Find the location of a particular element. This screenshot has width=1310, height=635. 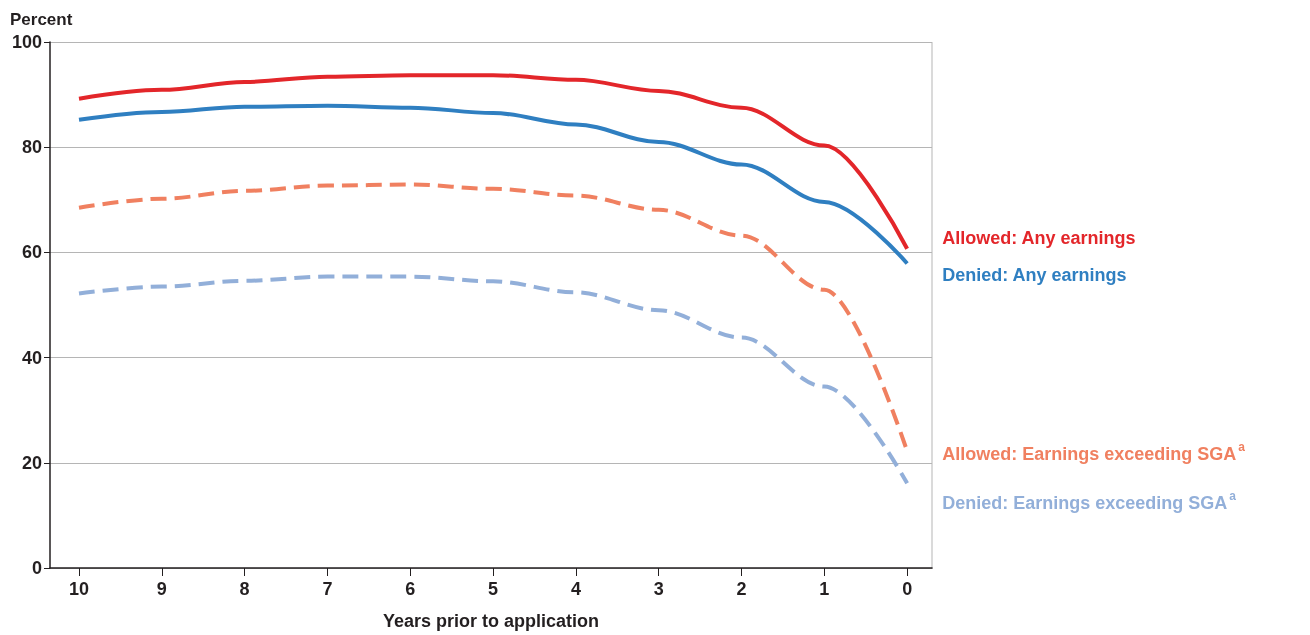

y-tick-label: 60 is located at coordinates (31, 252).